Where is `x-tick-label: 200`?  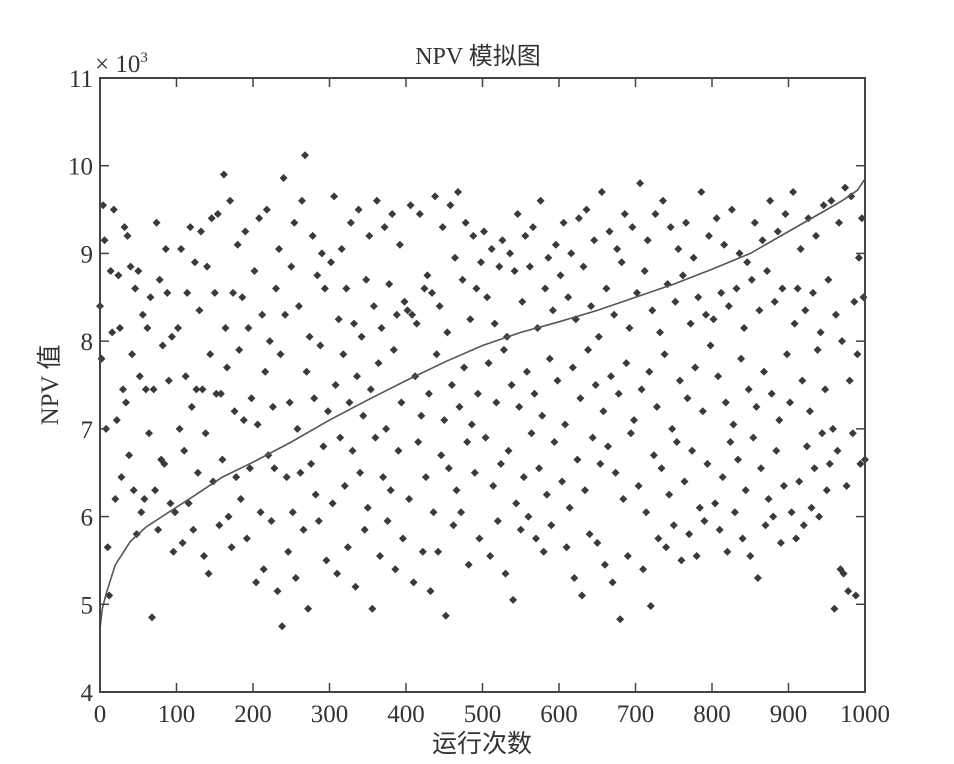 x-tick-label: 200 is located at coordinates (253, 714).